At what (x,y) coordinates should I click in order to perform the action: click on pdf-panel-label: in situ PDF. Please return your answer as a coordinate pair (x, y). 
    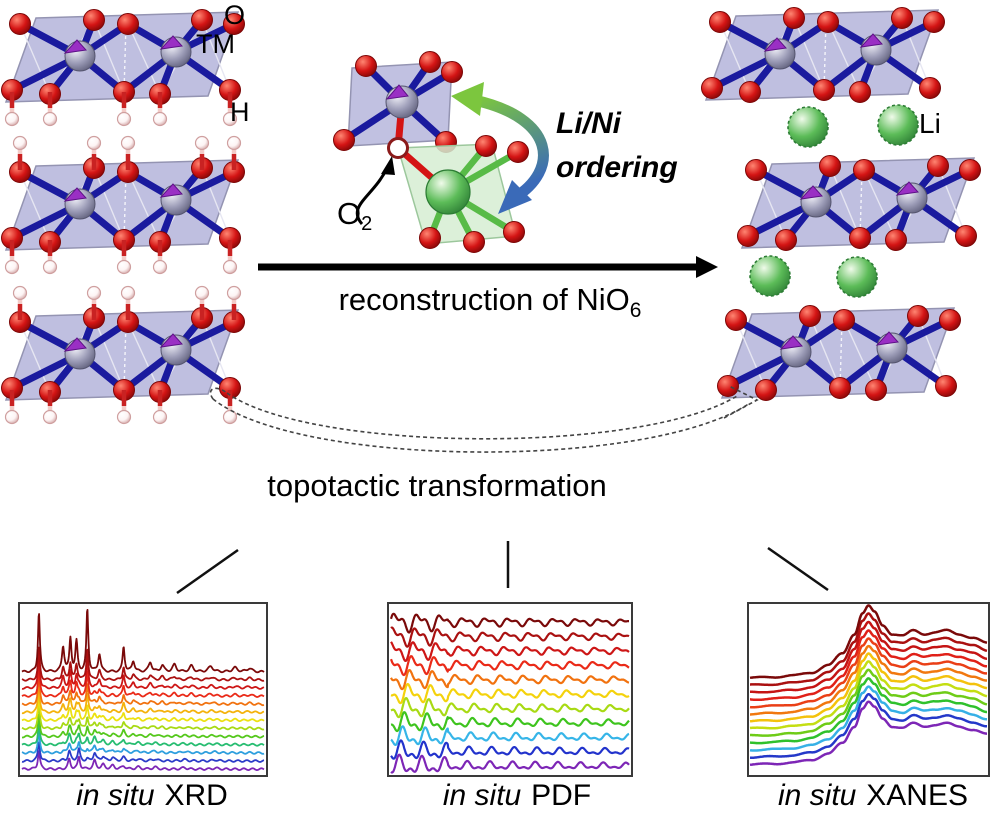
    Looking at the image, I should click on (517, 795).